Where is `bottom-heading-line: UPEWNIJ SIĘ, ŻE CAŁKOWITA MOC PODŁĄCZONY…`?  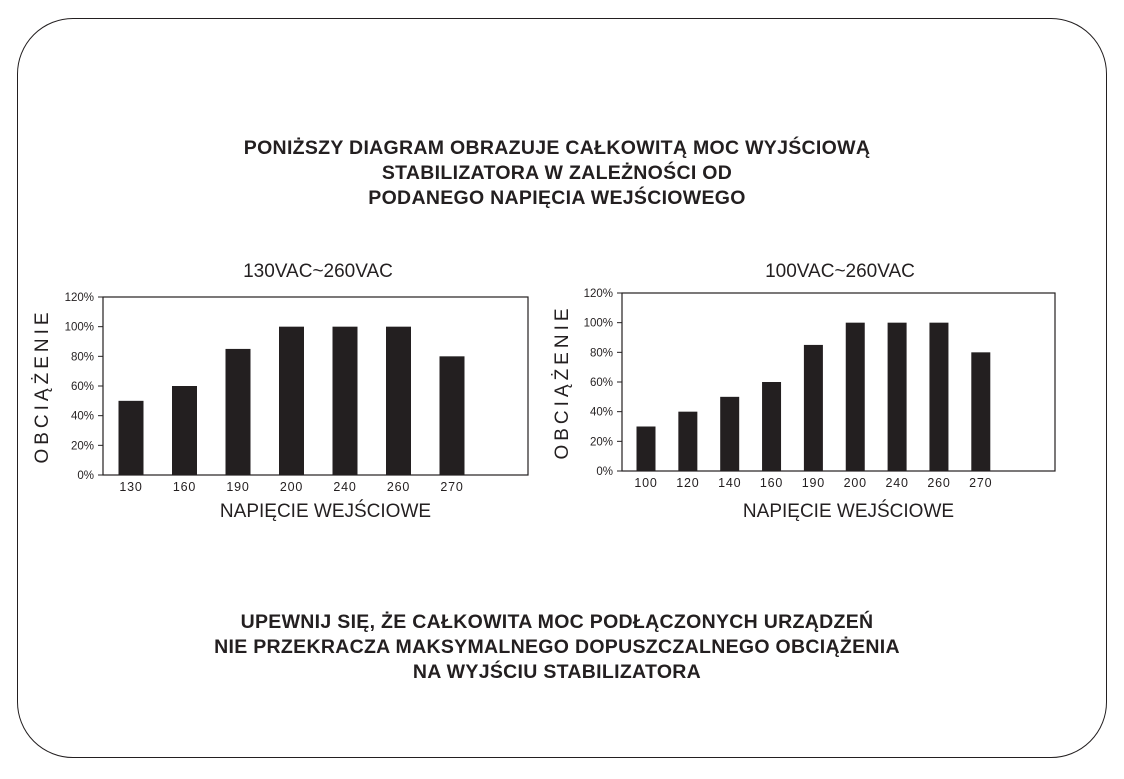
bottom-heading-line: UPEWNIJ SIĘ, ŻE CAŁKOWITA MOC PODŁĄCZONY… is located at coordinates (557, 622).